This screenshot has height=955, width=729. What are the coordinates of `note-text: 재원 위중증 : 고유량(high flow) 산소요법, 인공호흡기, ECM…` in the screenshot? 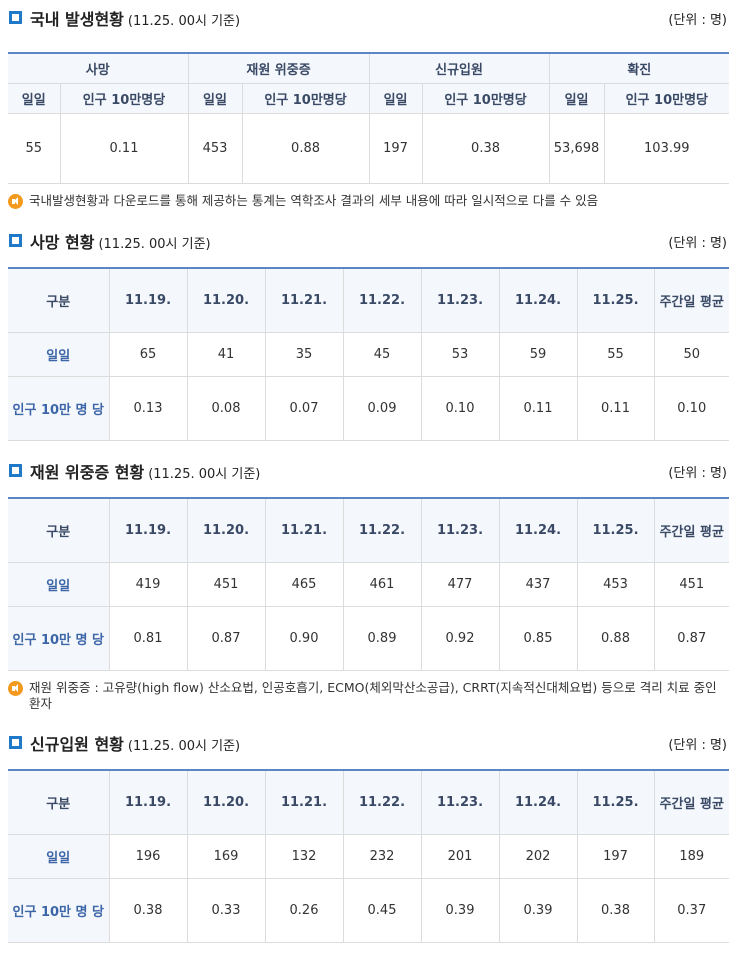 It's located at (373, 695).